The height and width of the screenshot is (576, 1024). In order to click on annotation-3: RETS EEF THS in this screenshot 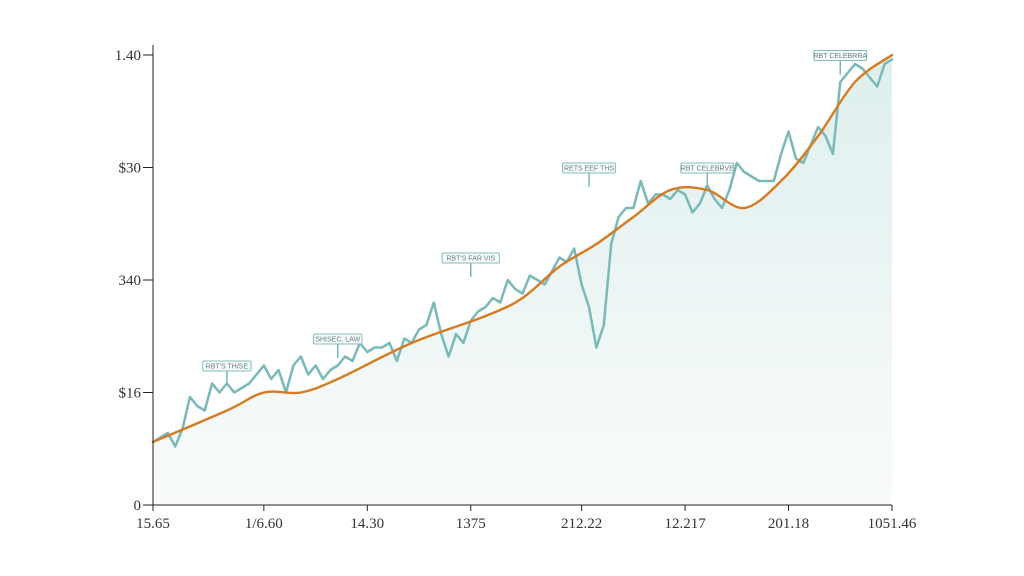, I will do `click(589, 174)`.